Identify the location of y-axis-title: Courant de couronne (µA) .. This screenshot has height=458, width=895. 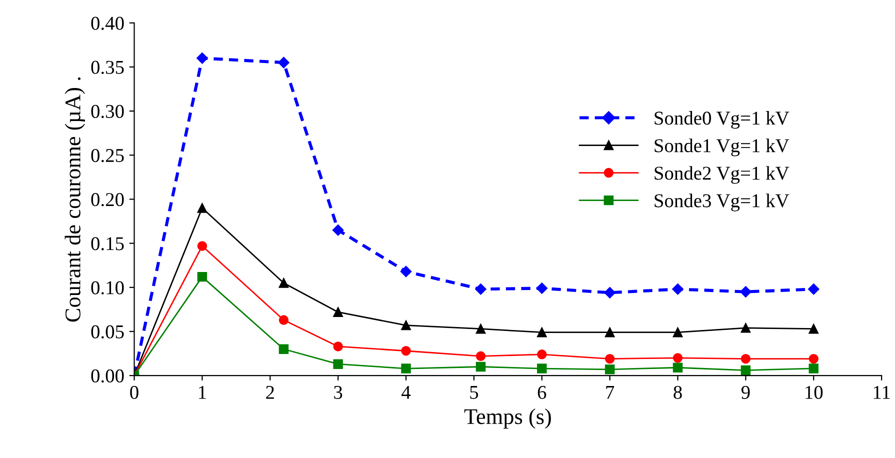
(74, 199).